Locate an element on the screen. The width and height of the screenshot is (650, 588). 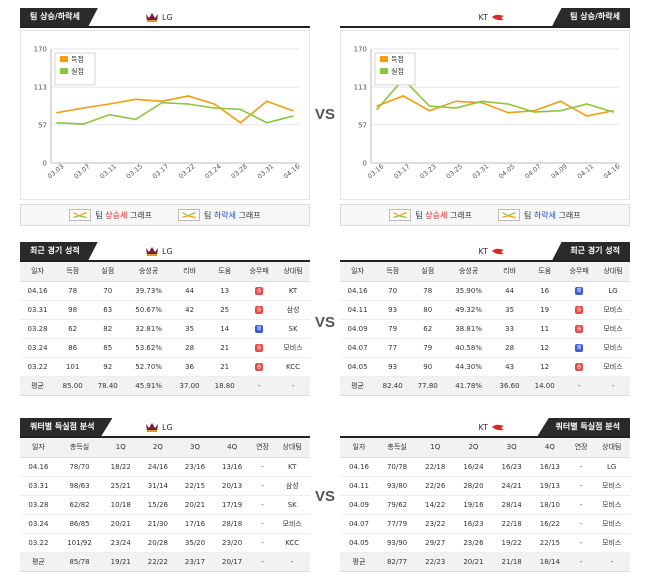
downtrend-graph-icon is located at coordinates (189, 215).